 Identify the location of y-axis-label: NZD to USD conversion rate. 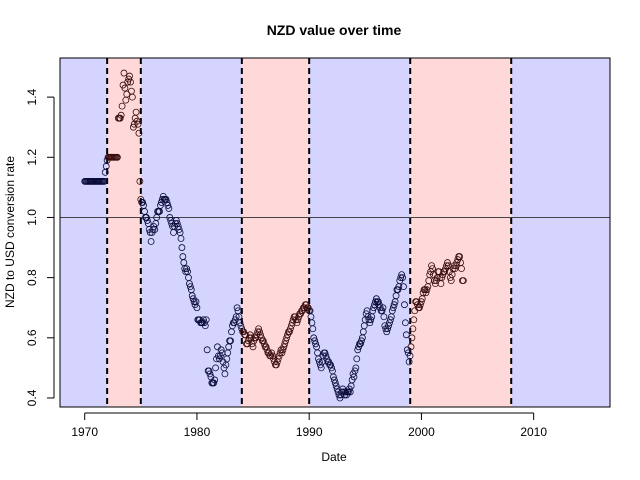
(10, 232).